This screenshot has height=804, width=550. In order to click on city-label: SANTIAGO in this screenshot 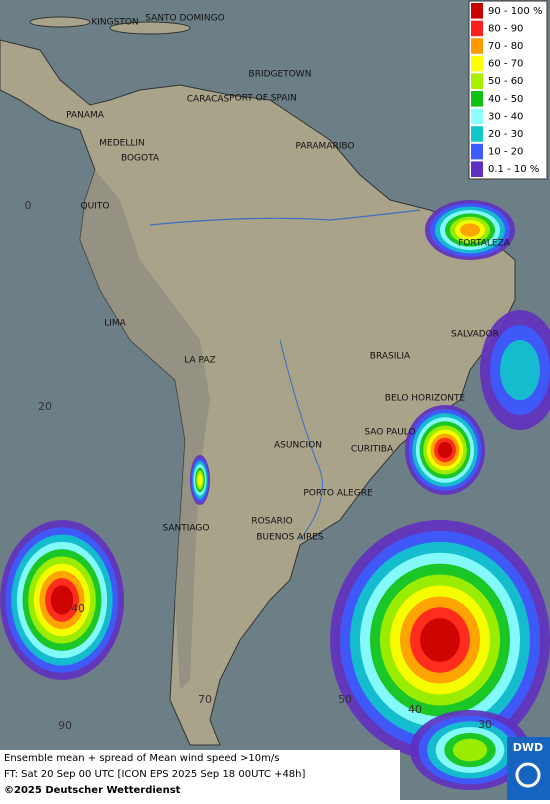, I will do `click(186, 529)`.